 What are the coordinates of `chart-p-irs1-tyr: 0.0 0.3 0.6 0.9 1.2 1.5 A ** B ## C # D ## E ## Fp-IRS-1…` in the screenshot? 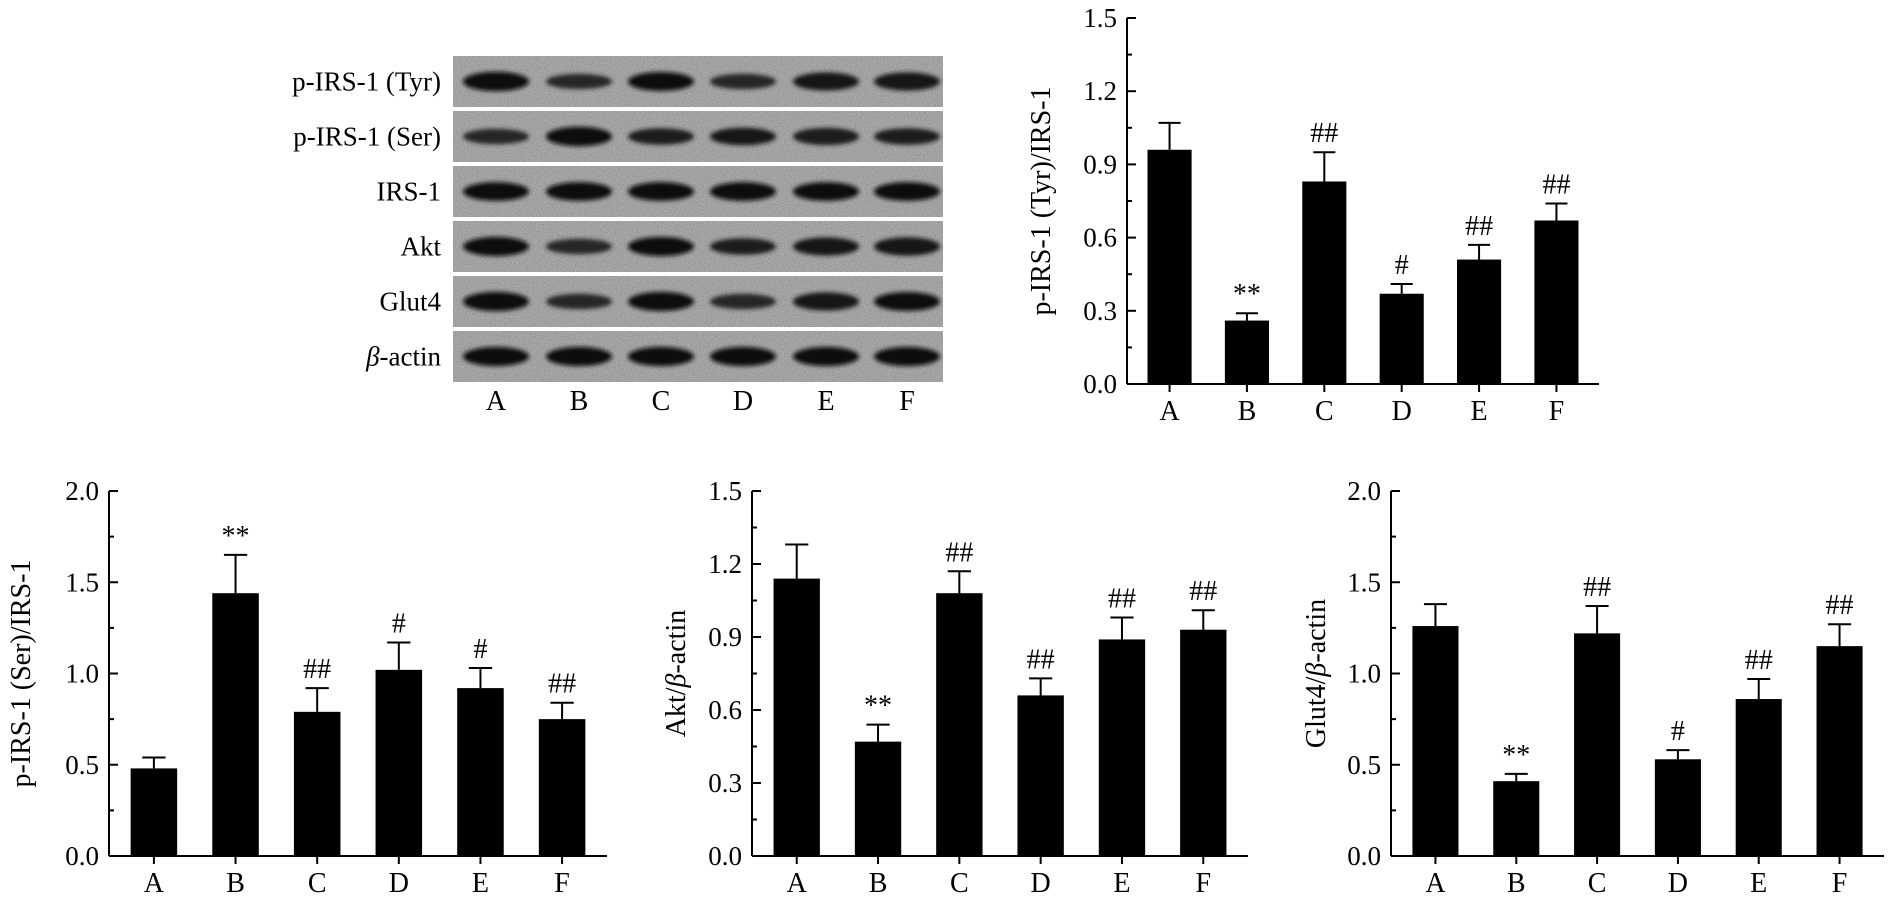 It's located at (1312, 215).